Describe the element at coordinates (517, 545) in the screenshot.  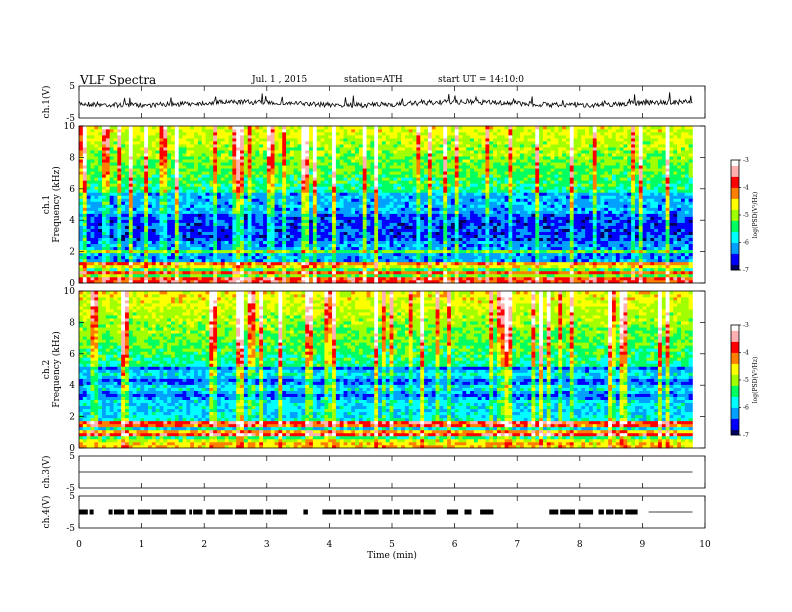
I see `x-tick-label: 7` at that location.